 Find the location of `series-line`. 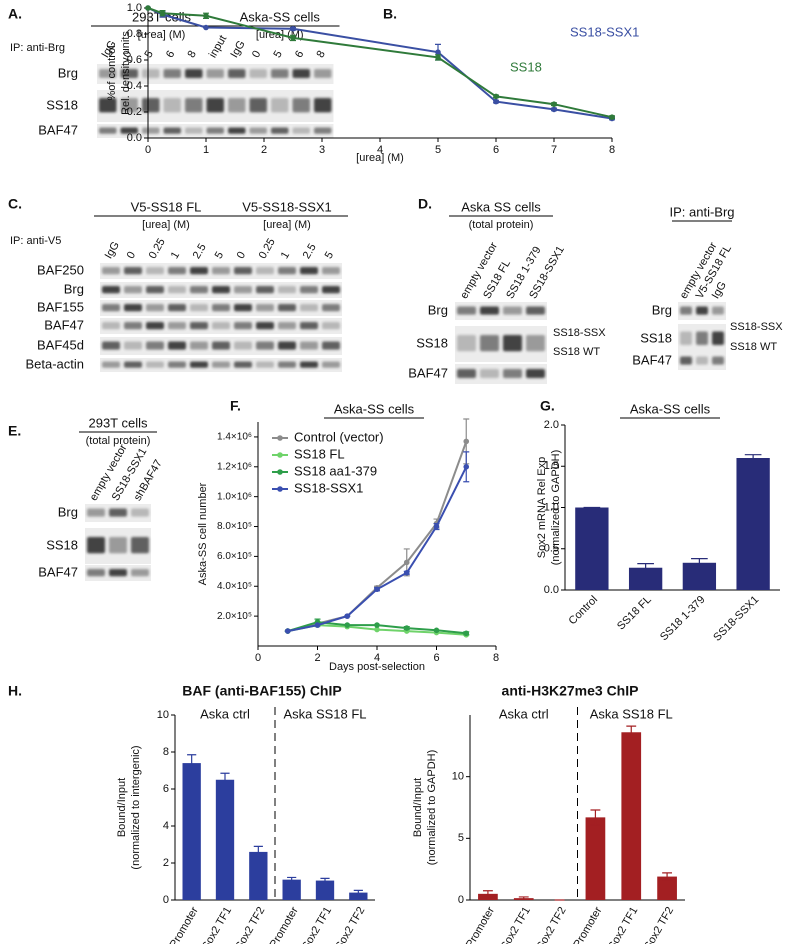

series-line is located at coordinates (380, 63).